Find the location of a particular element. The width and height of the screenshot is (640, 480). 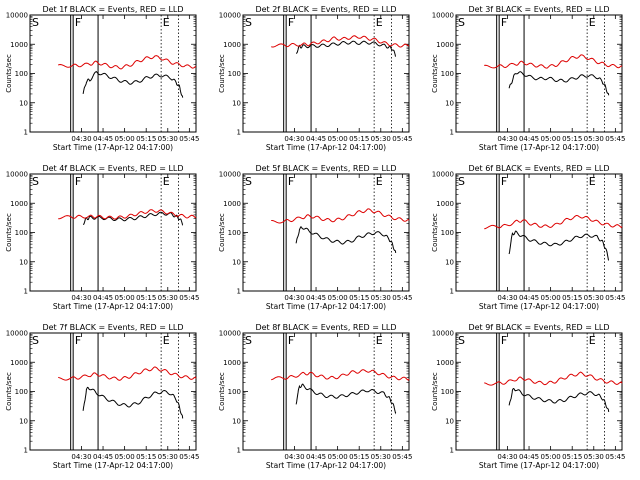

panel-title: Det 6f BLACK = Events, RED = LLD is located at coordinates (538, 168).